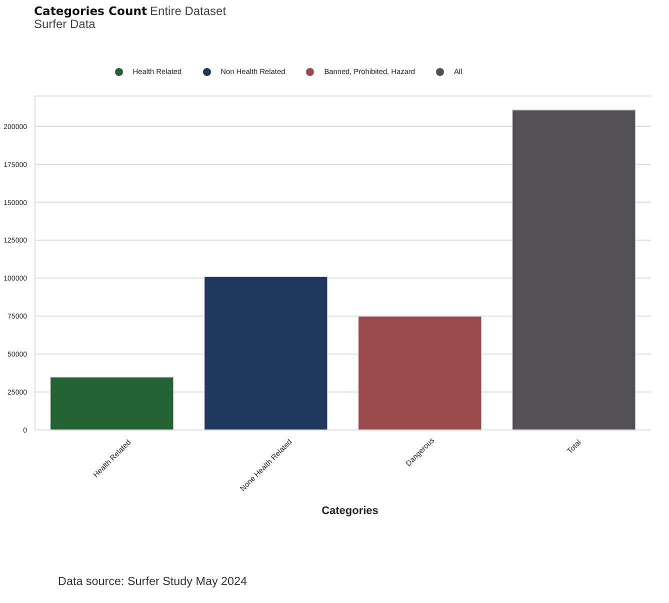 This screenshot has height=603, width=669. I want to click on chart-title: Categories Count, so click(91, 11).